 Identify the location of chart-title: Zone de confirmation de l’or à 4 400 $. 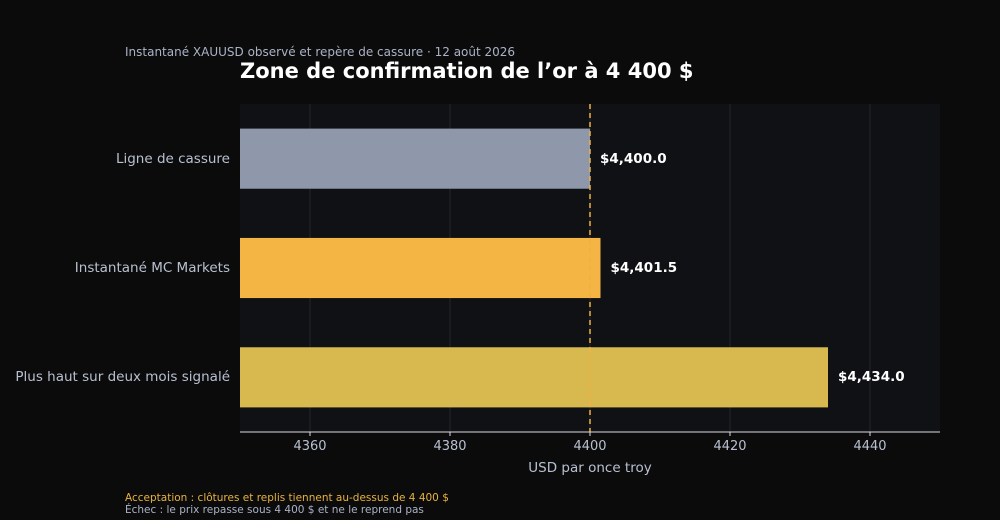
(467, 71).